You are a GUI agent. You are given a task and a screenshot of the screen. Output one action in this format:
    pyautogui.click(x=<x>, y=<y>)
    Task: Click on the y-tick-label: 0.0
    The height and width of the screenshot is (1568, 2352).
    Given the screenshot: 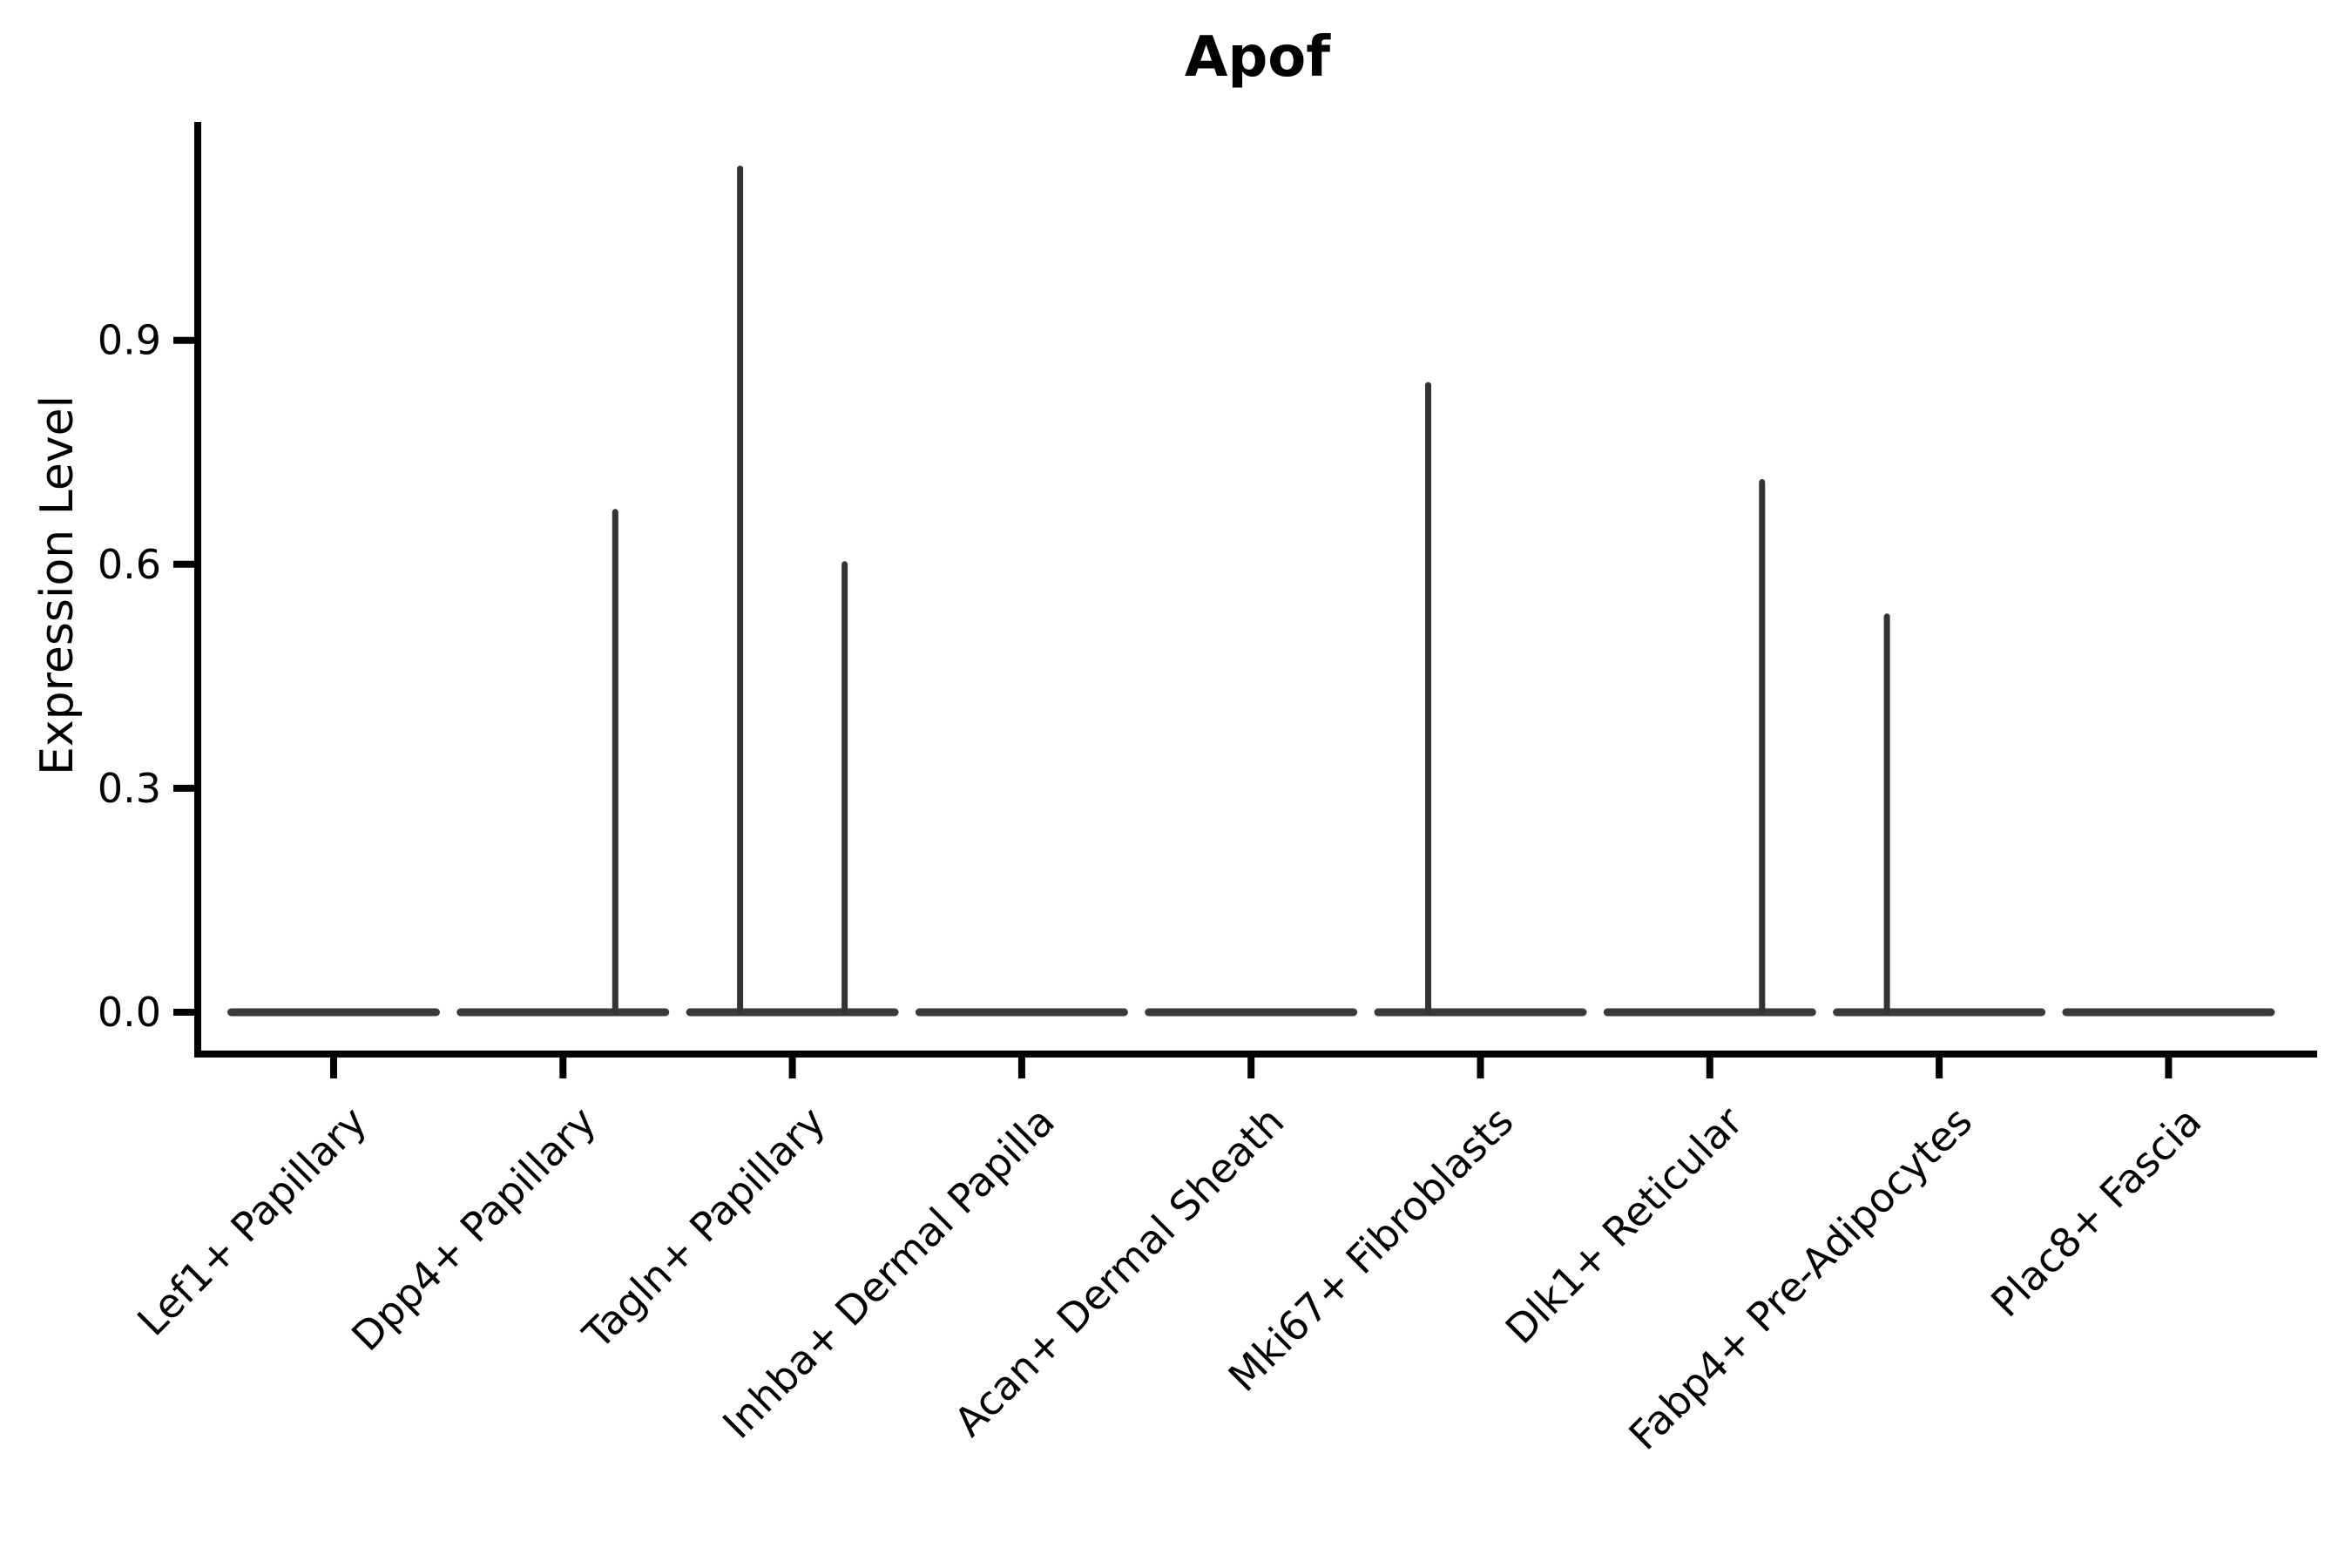 What is the action you would take?
    pyautogui.click(x=129, y=1013)
    